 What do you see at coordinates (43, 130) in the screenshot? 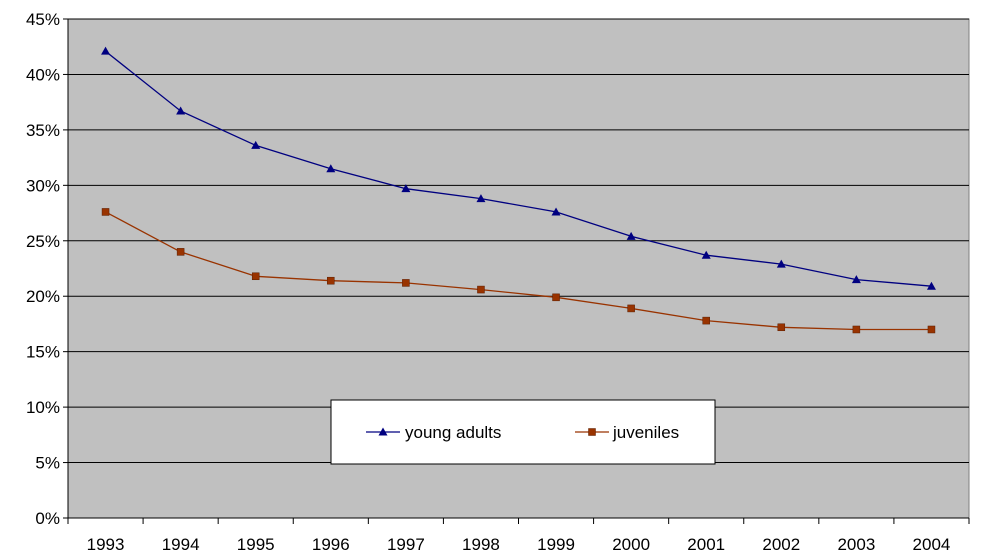
I see `y-tick-label: 35%` at bounding box center [43, 130].